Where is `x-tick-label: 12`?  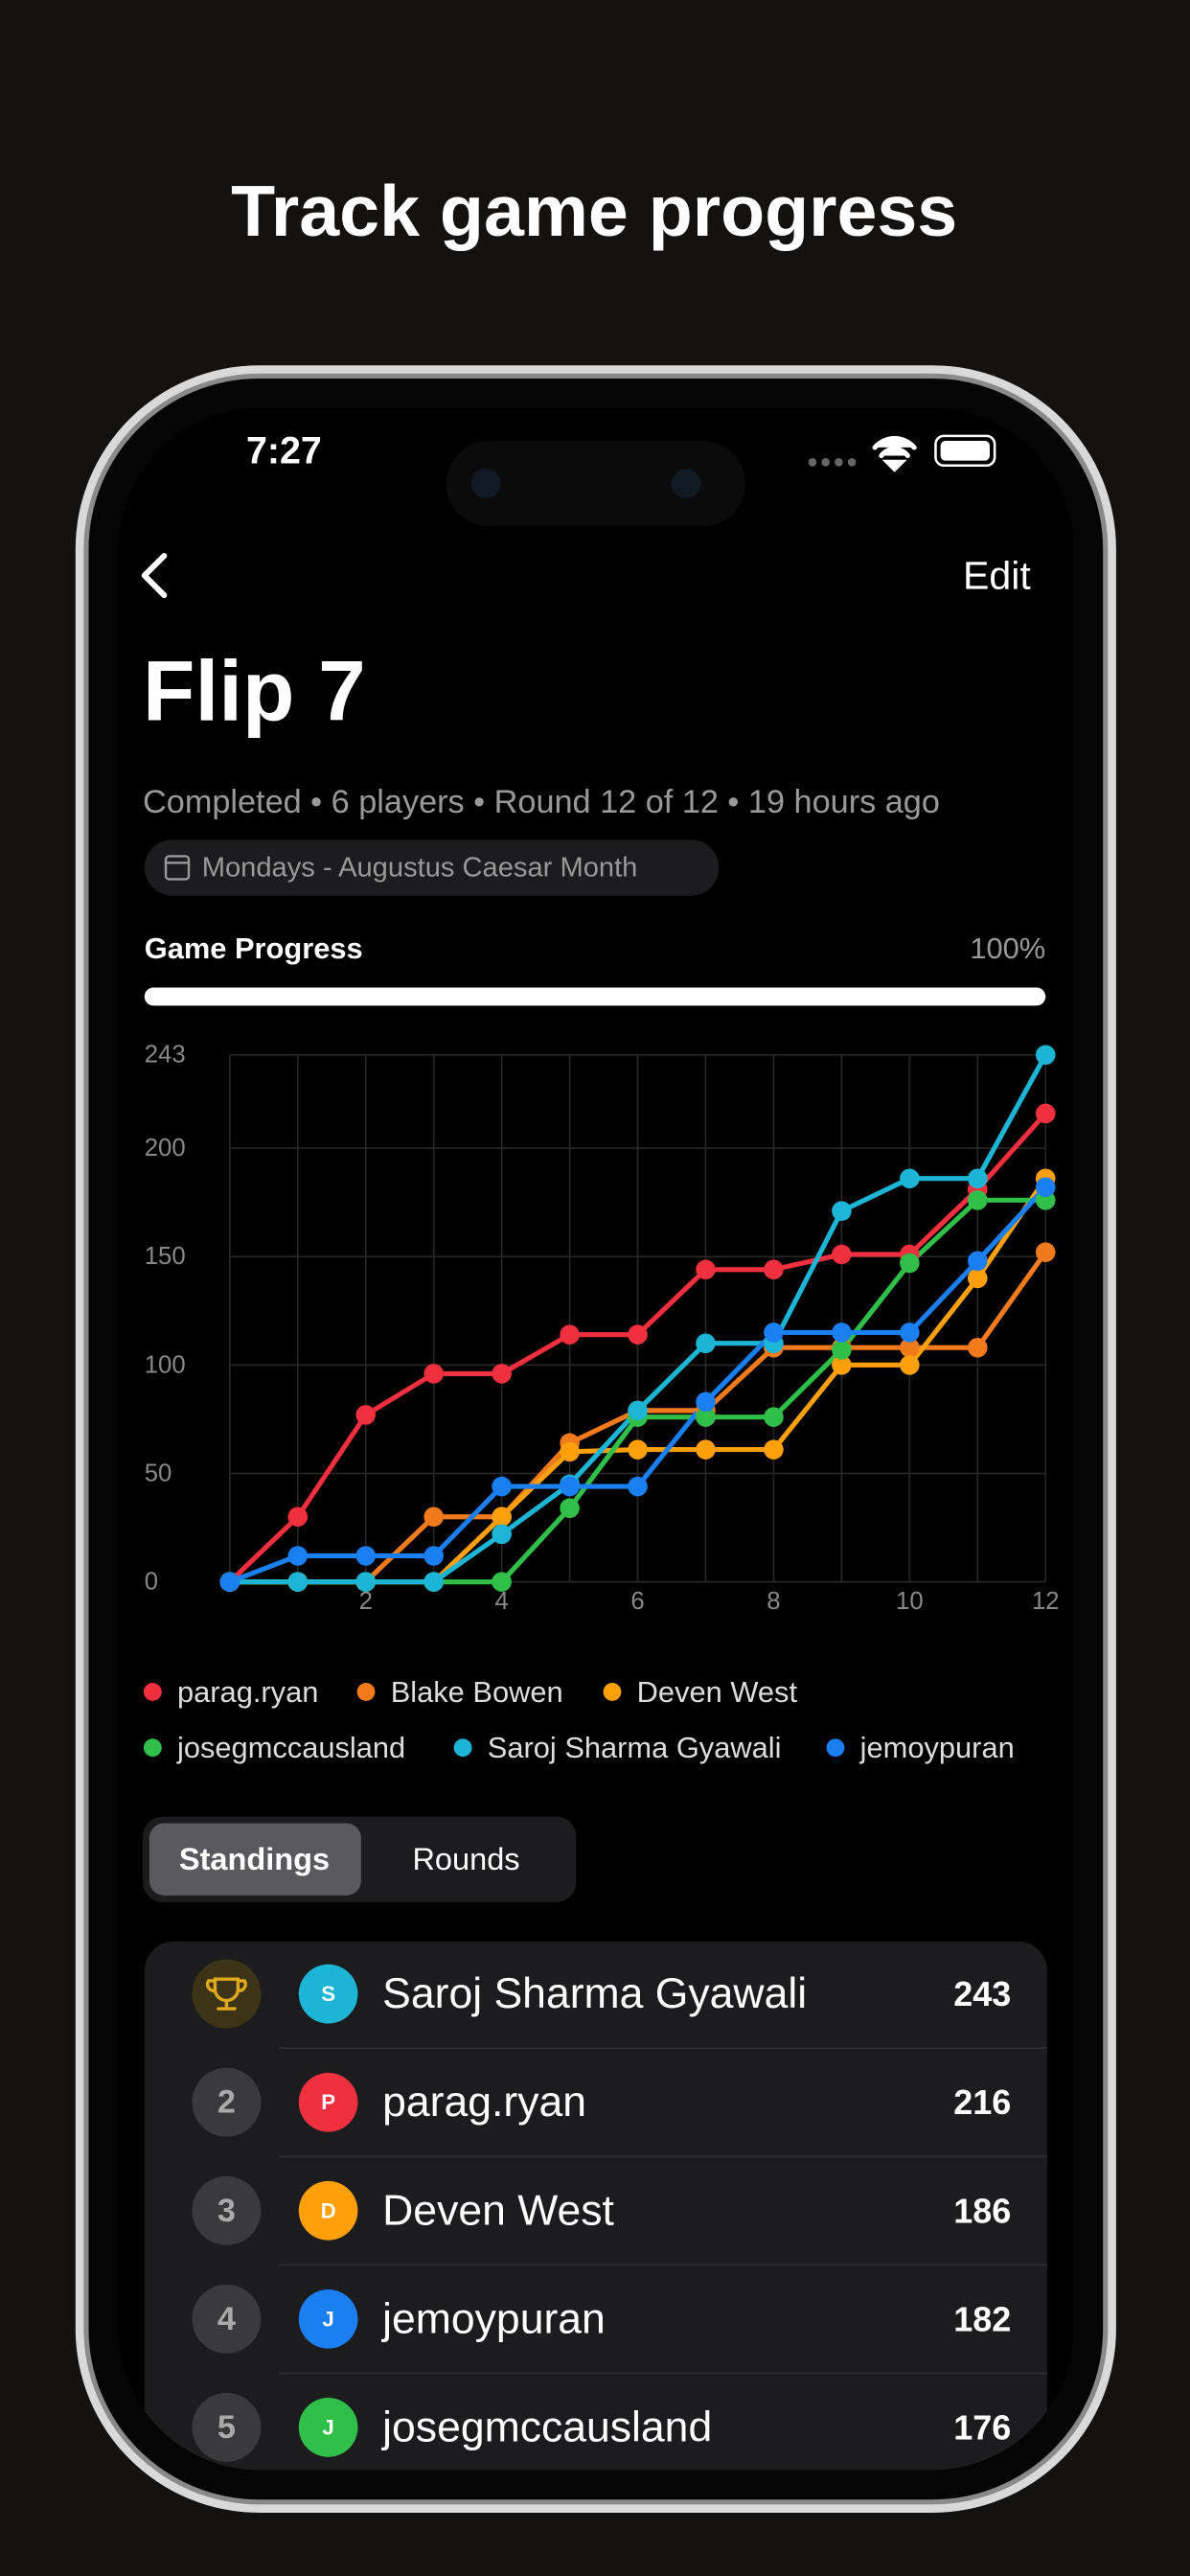 x-tick-label: 12 is located at coordinates (1046, 1601).